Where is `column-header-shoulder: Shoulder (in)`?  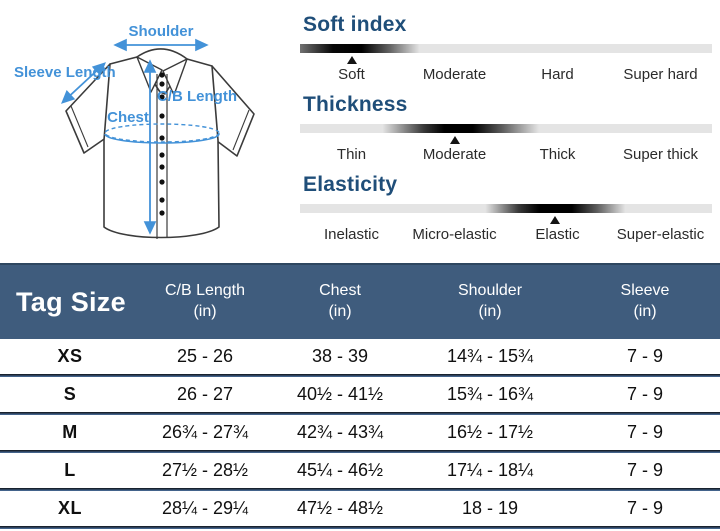 column-header-shoulder: Shoulder (in) is located at coordinates (490, 301).